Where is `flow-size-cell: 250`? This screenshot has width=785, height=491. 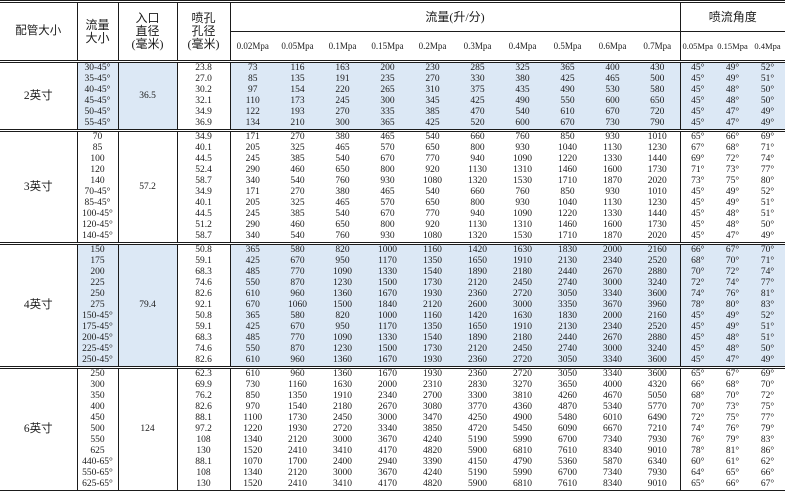 flow-size-cell: 250 is located at coordinates (98, 294).